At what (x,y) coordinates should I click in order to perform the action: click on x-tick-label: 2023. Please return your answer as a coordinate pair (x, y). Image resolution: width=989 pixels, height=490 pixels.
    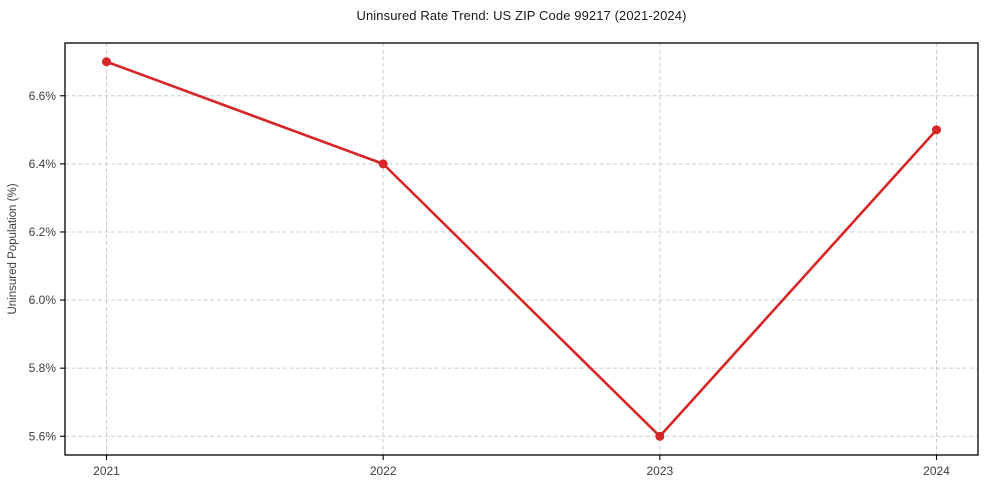
    Looking at the image, I should click on (659, 471).